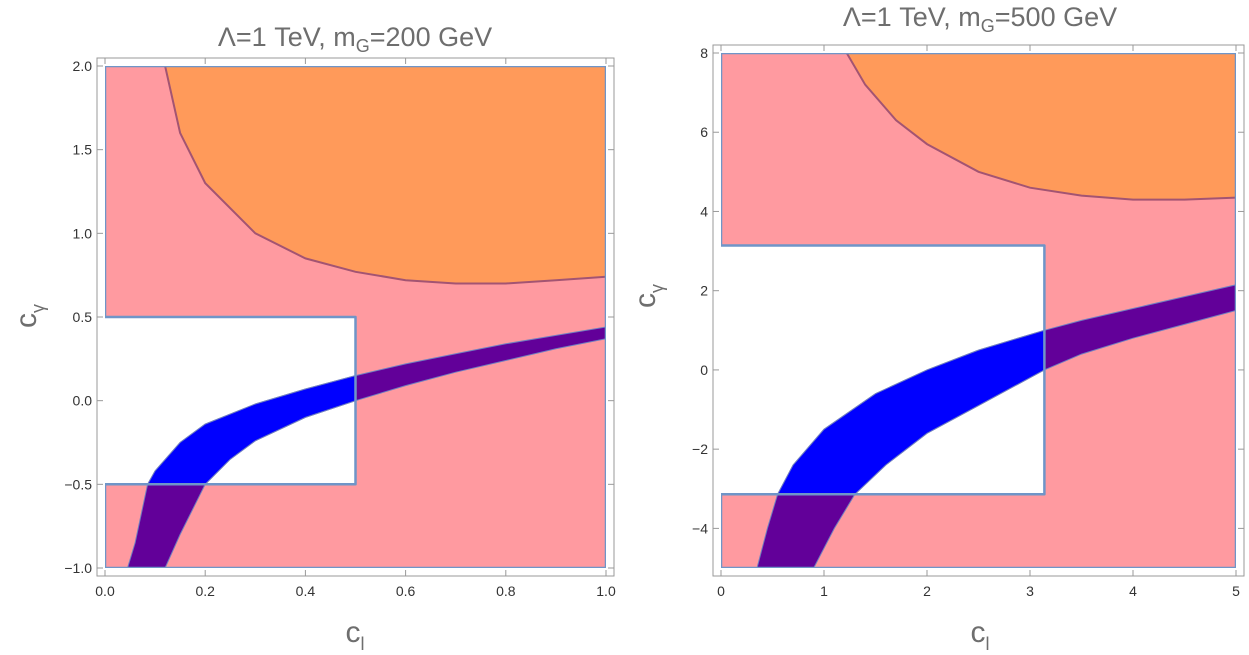 This screenshot has height=655, width=1249. What do you see at coordinates (648, 296) in the screenshot?
I see `right-y-axis-label: cγ` at bounding box center [648, 296].